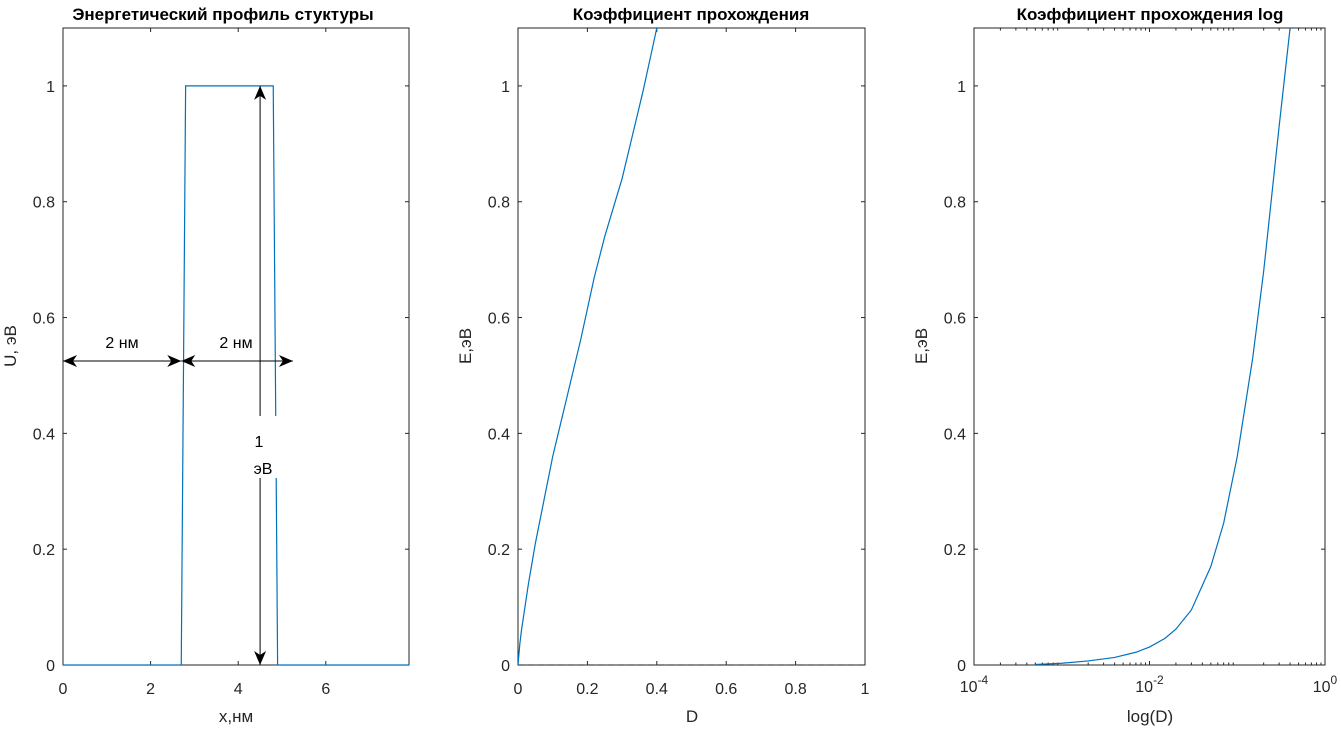 Image resolution: width=1341 pixels, height=734 pixels. Describe the element at coordinates (121, 343) in the screenshot. I see `width-label-left: 2 нм` at that location.